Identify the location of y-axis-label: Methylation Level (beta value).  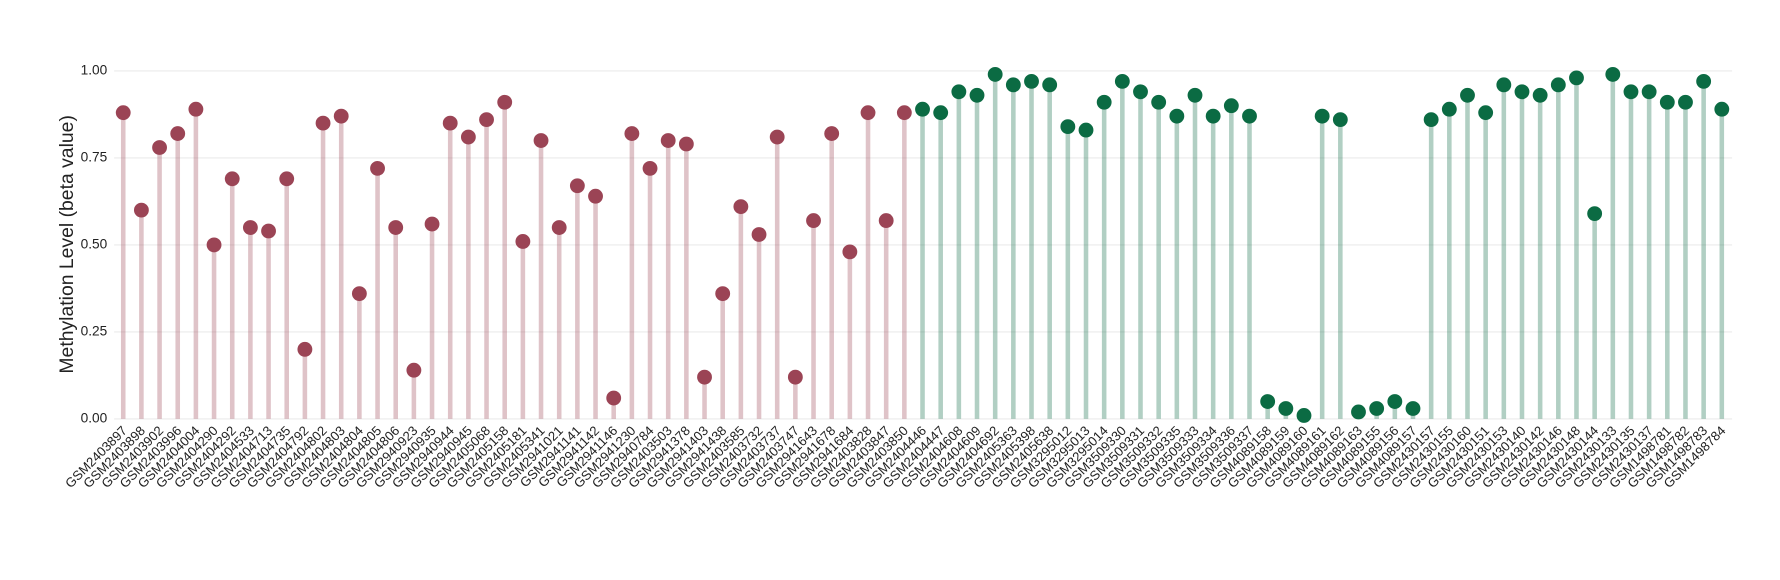
(67, 244).